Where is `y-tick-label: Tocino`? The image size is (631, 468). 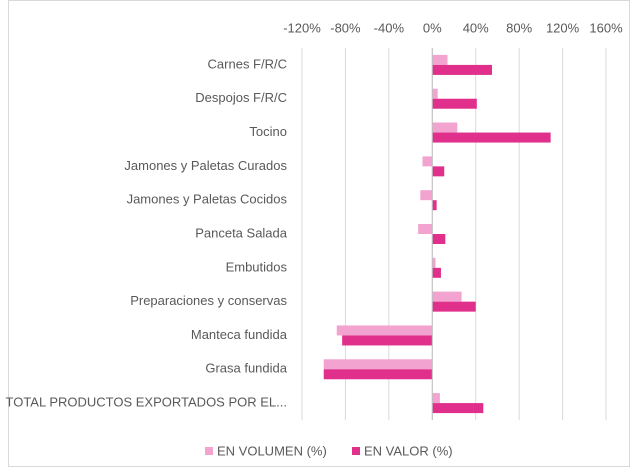 y-tick-label: Tocino is located at coordinates (268, 131).